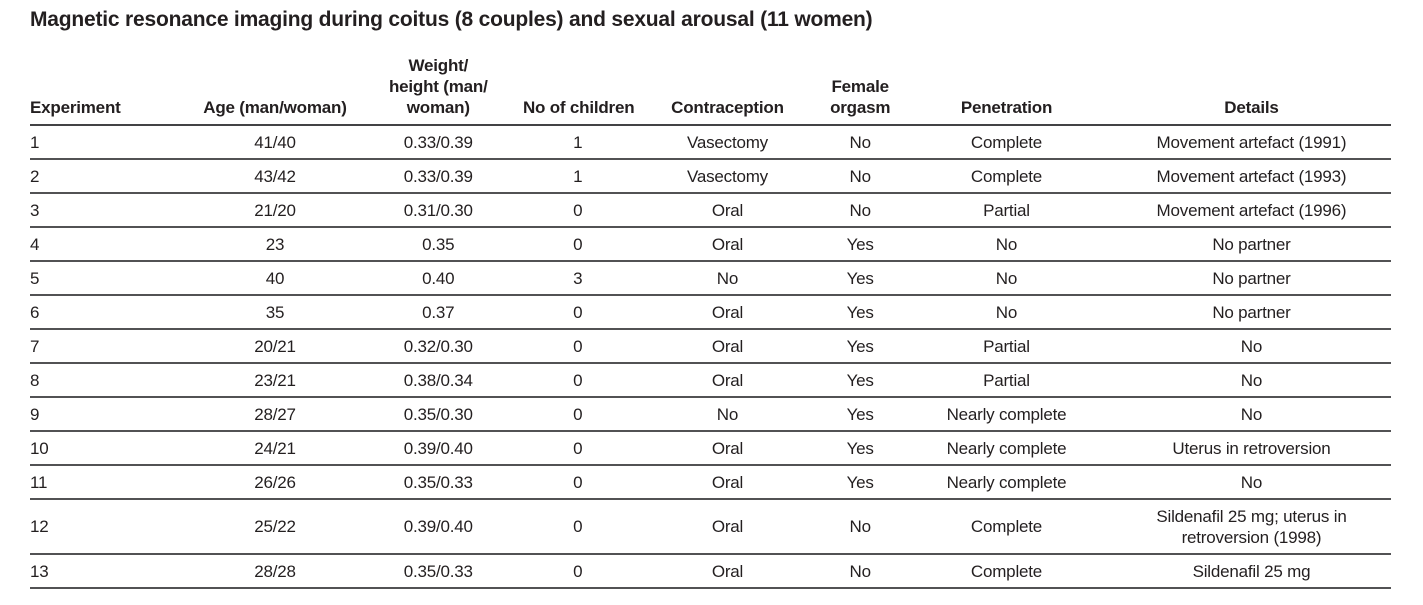 The width and height of the screenshot is (1423, 605). What do you see at coordinates (860, 97) in the screenshot?
I see `column-header-female-orgasm: Female orgasm` at bounding box center [860, 97].